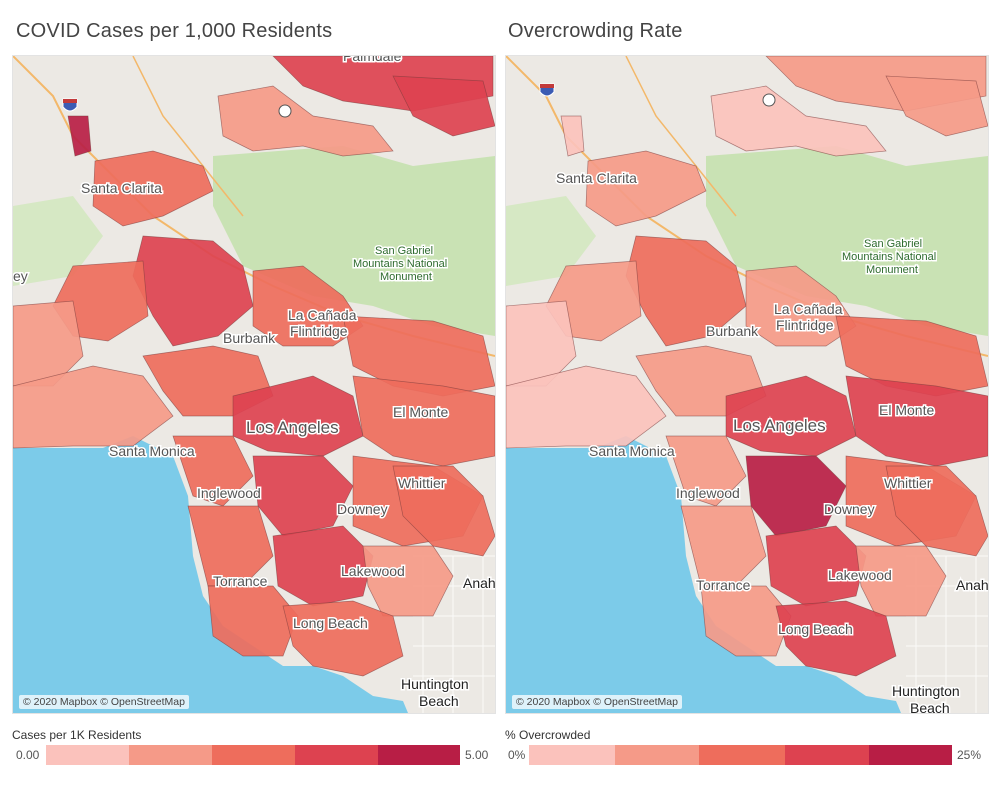 This screenshot has height=799, width=999. What do you see at coordinates (889, 257) in the screenshot?
I see `label-san-gabriel-2: Mountains National` at bounding box center [889, 257].